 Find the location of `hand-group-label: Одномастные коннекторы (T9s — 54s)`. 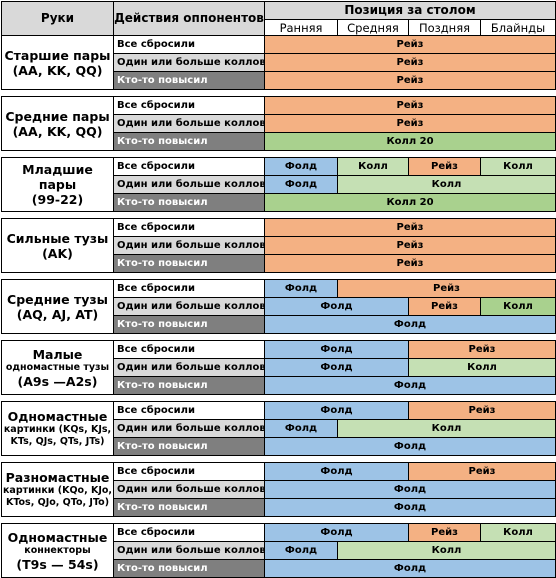

hand-group-label: Одномастные коннекторы (T9s — 54s) is located at coordinates (57, 550).